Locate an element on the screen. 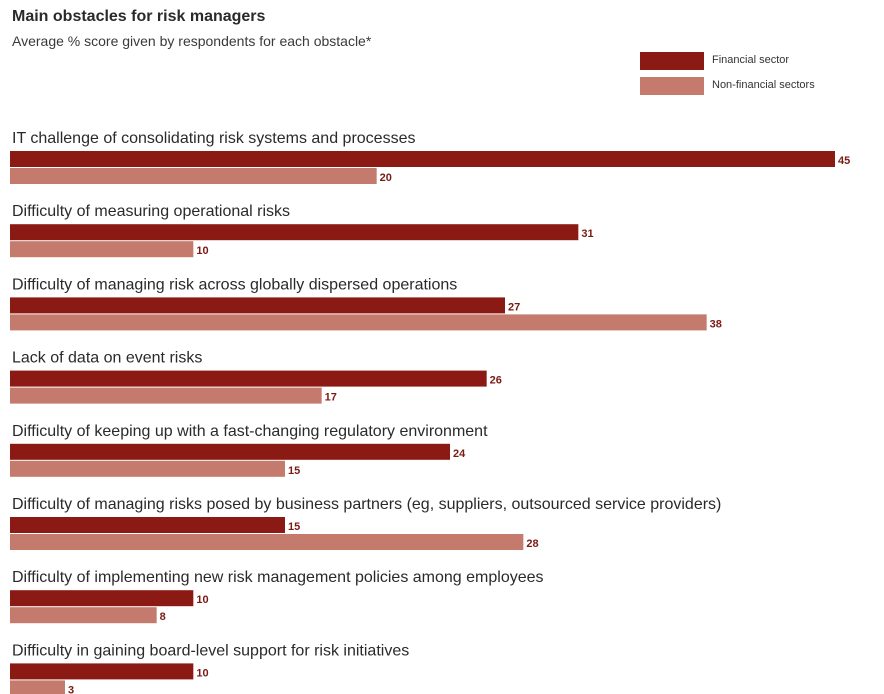 The width and height of the screenshot is (884, 694). value-label: 38 is located at coordinates (716, 324).